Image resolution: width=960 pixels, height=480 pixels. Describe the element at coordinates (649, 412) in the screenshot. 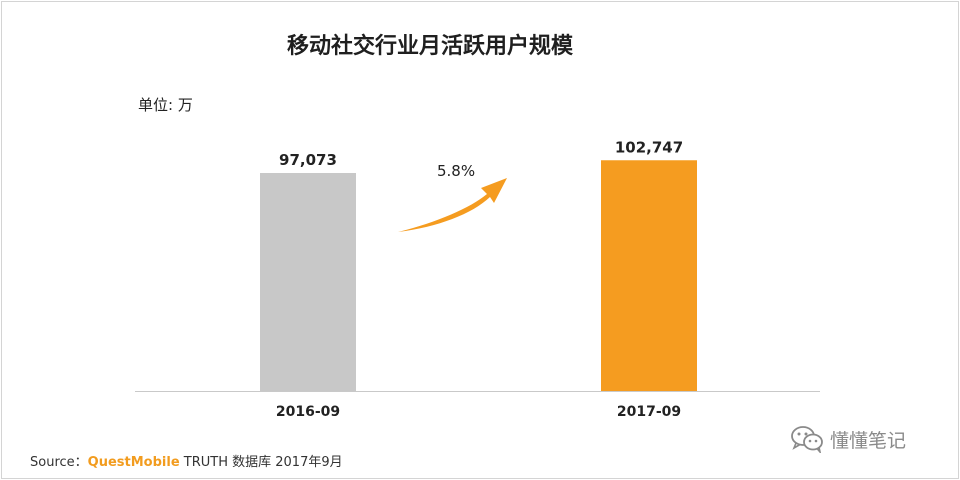

I see `x-tick-label-2017-09: 2017-09` at that location.